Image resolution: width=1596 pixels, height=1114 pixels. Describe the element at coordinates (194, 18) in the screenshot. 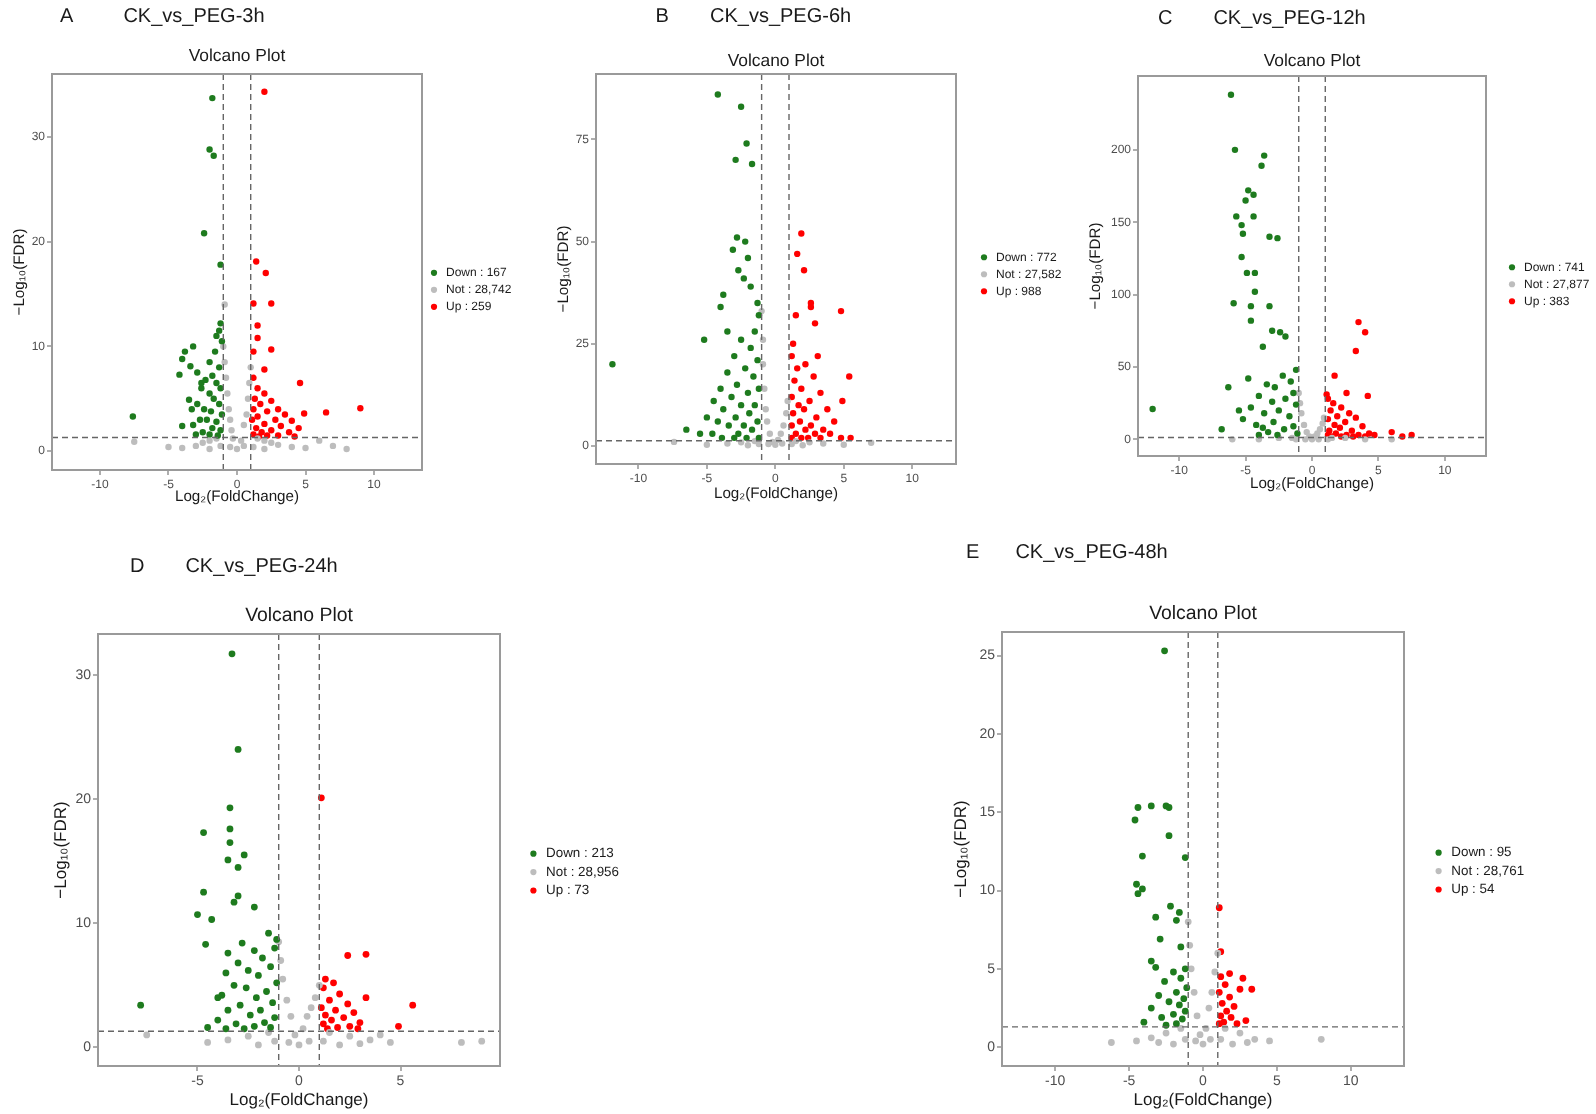

I see `chart-title: CK_vs_PEG-3h` at that location.